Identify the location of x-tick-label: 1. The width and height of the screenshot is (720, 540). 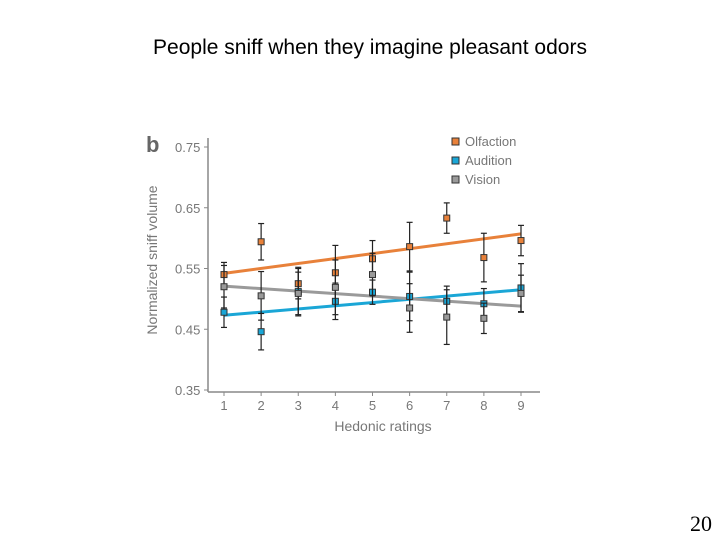
(223, 405).